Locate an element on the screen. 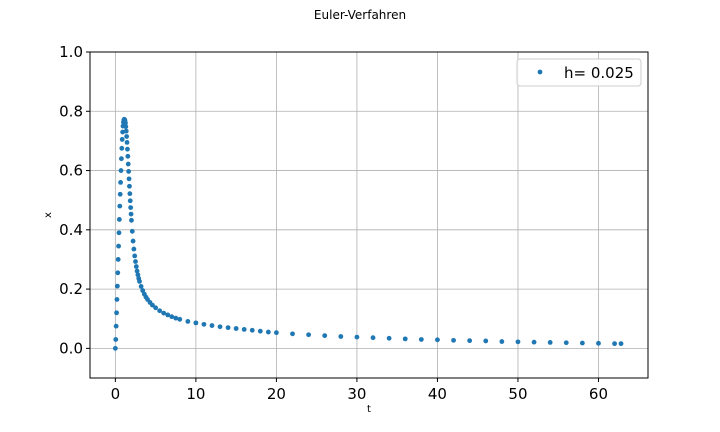  y-tick-label: 0.4 is located at coordinates (71, 230).